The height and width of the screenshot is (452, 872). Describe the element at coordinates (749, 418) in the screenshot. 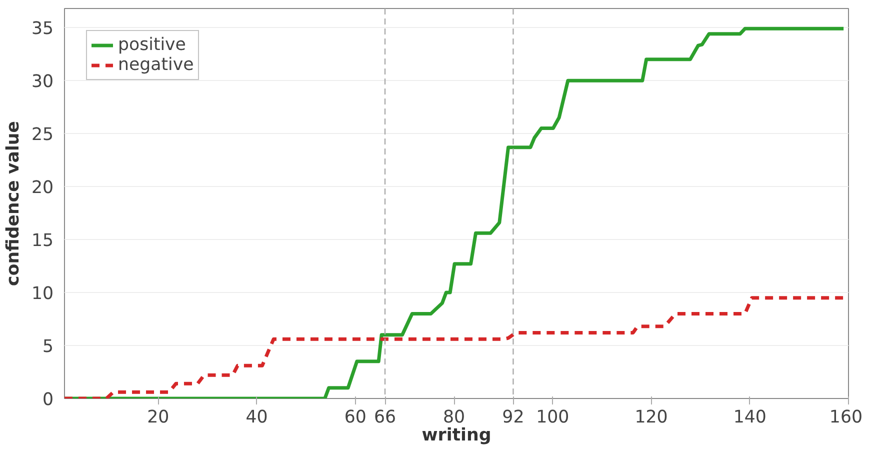

I see `x-tick-label: 140` at that location.